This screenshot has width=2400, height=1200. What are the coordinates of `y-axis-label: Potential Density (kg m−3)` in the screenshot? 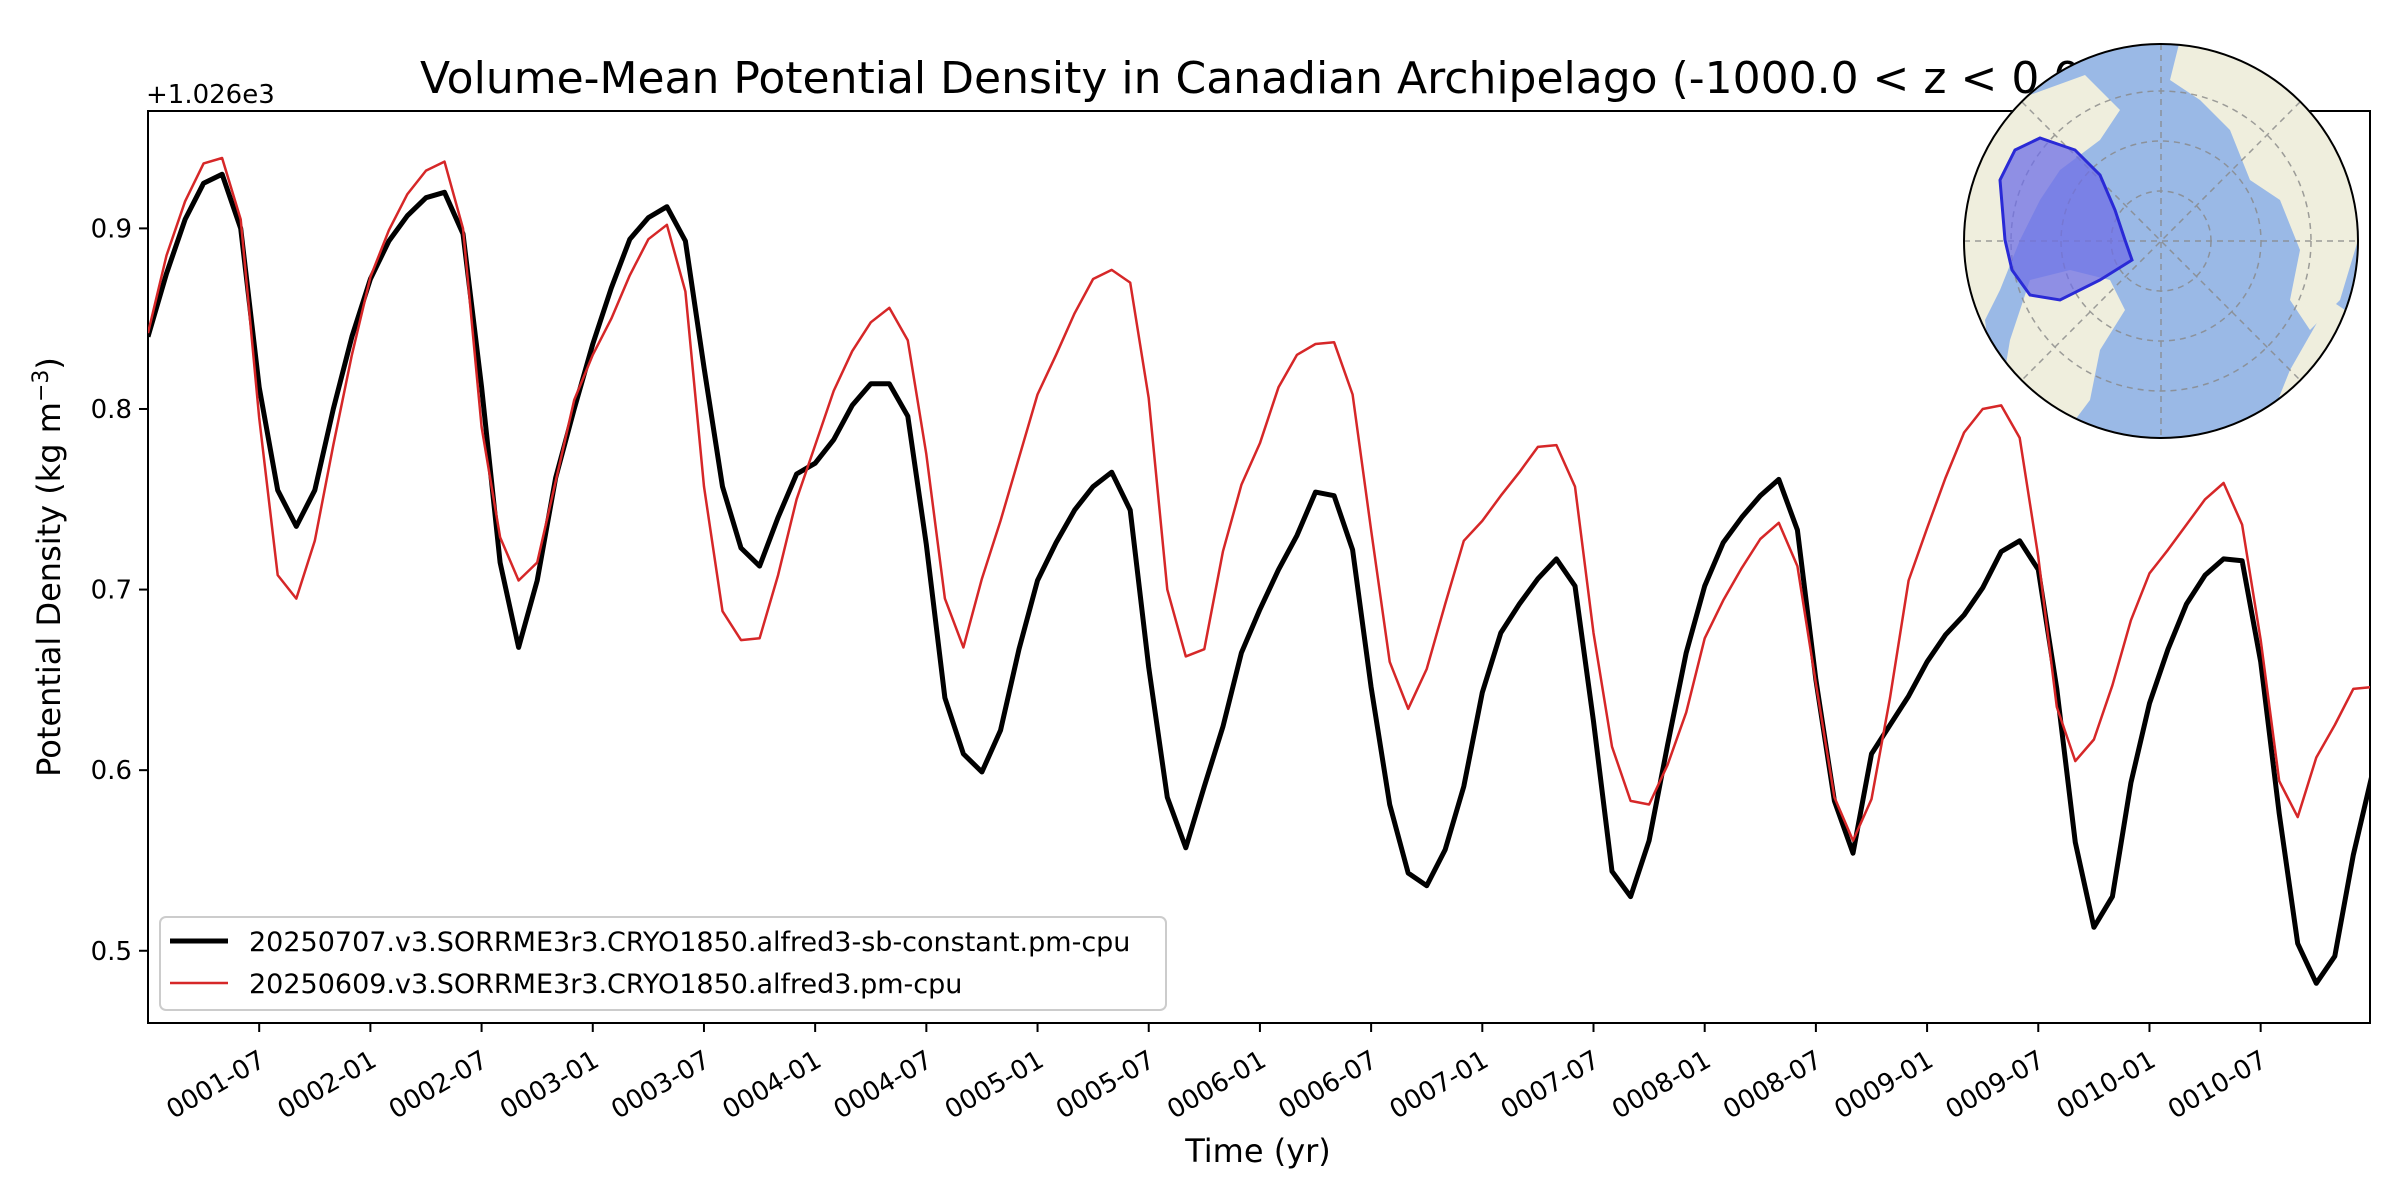 It's located at (49, 567).